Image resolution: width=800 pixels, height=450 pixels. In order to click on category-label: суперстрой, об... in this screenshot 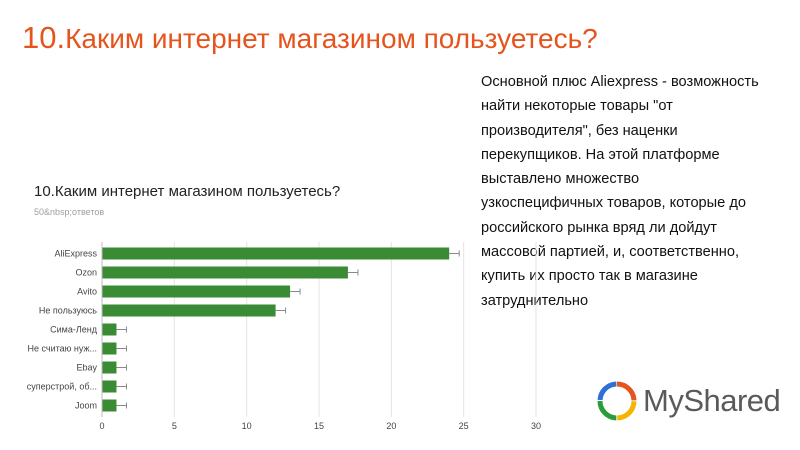, I will do `click(62, 387)`.